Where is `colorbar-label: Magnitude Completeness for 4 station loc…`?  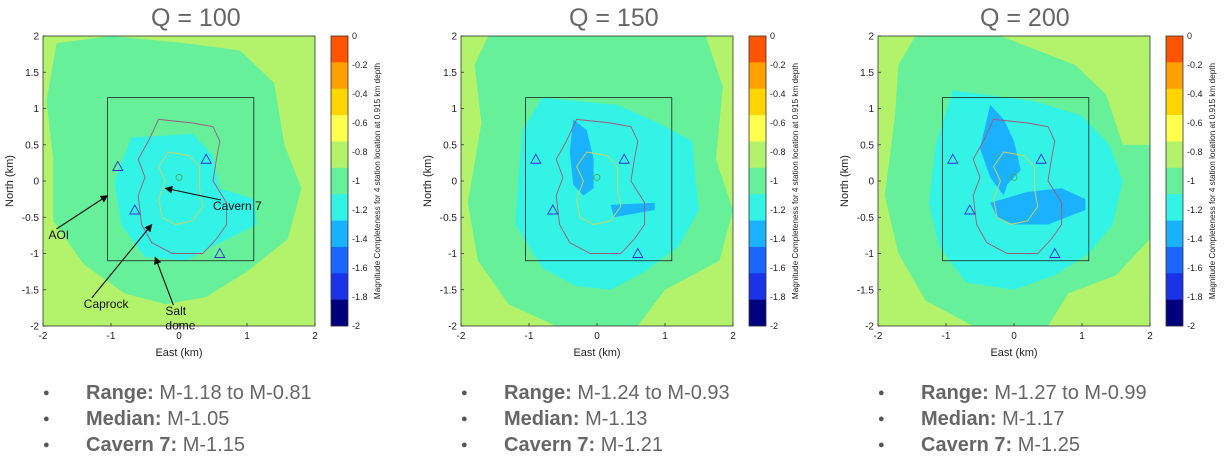 colorbar-label: Magnitude Completeness for 4 station loc… is located at coordinates (377, 180).